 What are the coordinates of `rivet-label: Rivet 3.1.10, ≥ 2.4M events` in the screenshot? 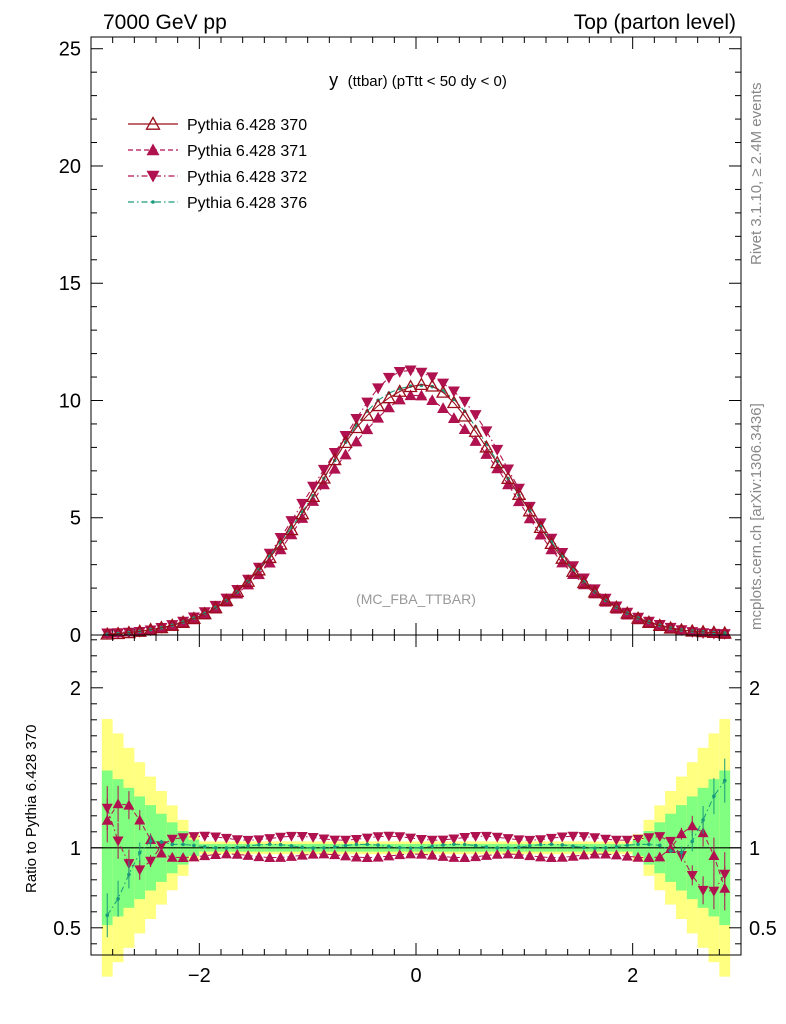 It's located at (756, 174).